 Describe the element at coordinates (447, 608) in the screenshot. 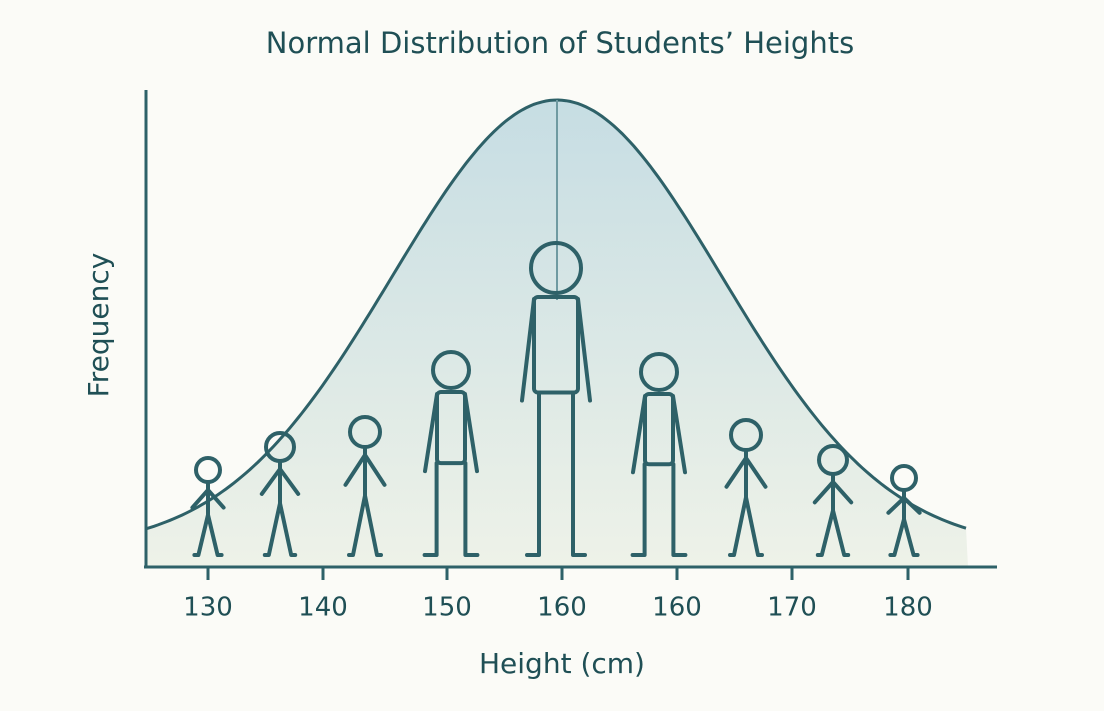

I see `x-tick-label: 150` at that location.